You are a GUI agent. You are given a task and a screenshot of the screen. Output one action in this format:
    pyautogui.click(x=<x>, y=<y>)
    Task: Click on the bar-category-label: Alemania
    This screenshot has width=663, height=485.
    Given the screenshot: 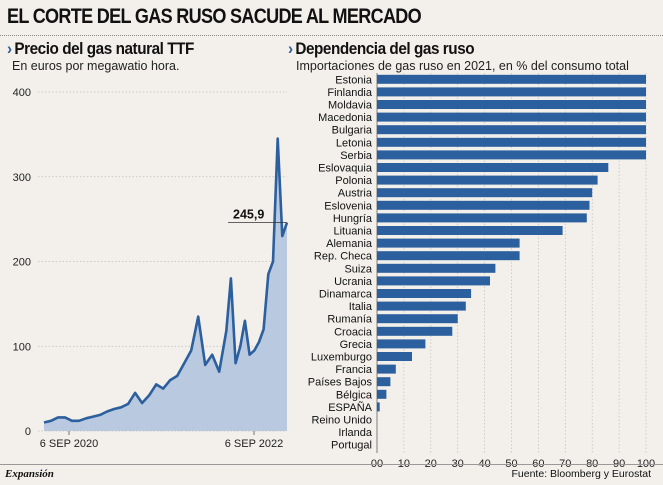 What is the action you would take?
    pyautogui.click(x=349, y=244)
    